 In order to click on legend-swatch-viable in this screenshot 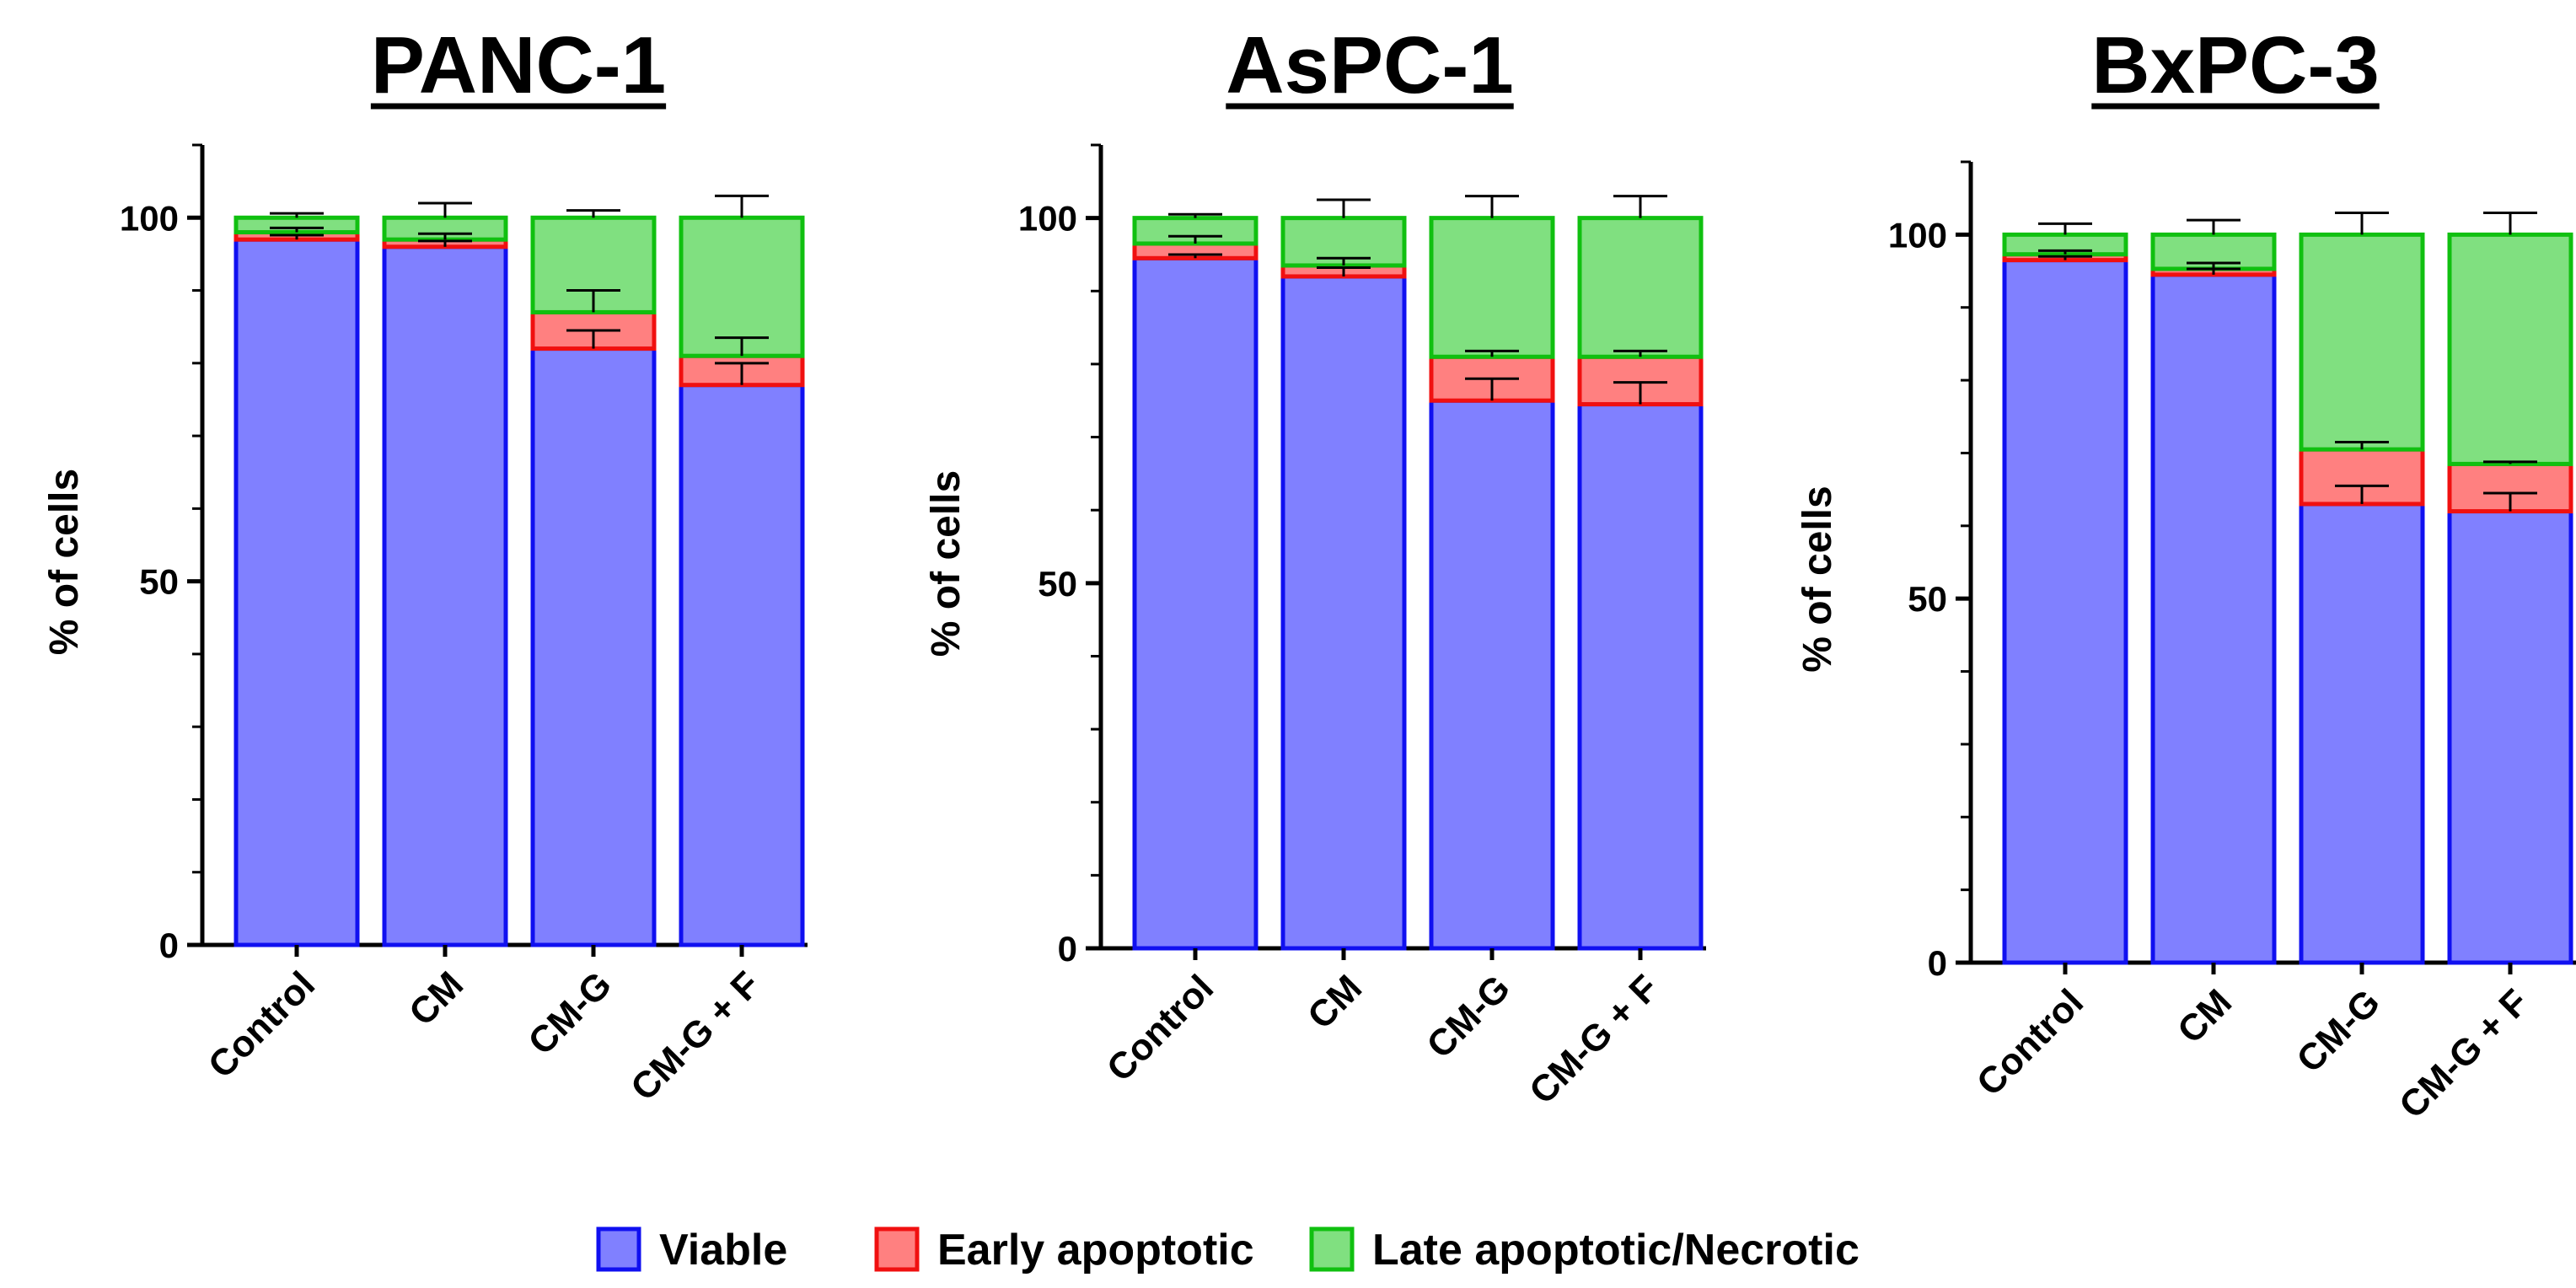, I will do `click(618, 1249)`.